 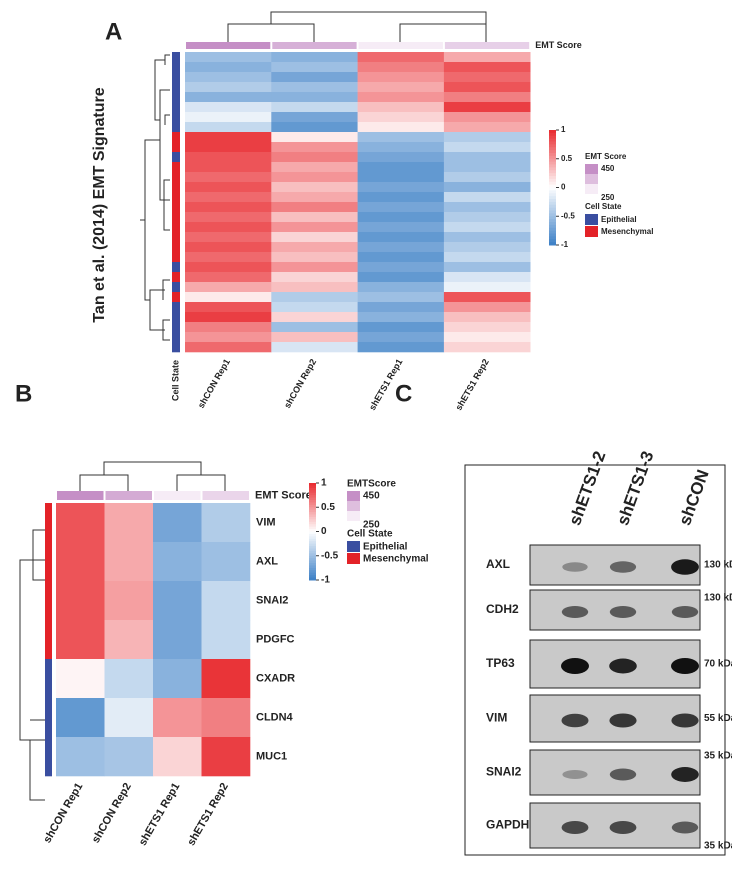 I want to click on colorbar-tick-label: -1, so click(x=325, y=580).